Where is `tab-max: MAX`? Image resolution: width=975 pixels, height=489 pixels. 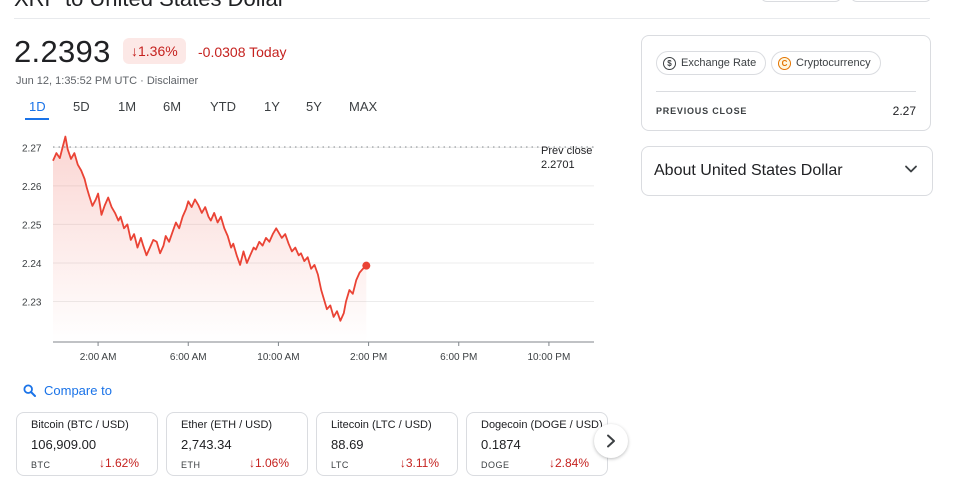 tab-max: MAX is located at coordinates (363, 106).